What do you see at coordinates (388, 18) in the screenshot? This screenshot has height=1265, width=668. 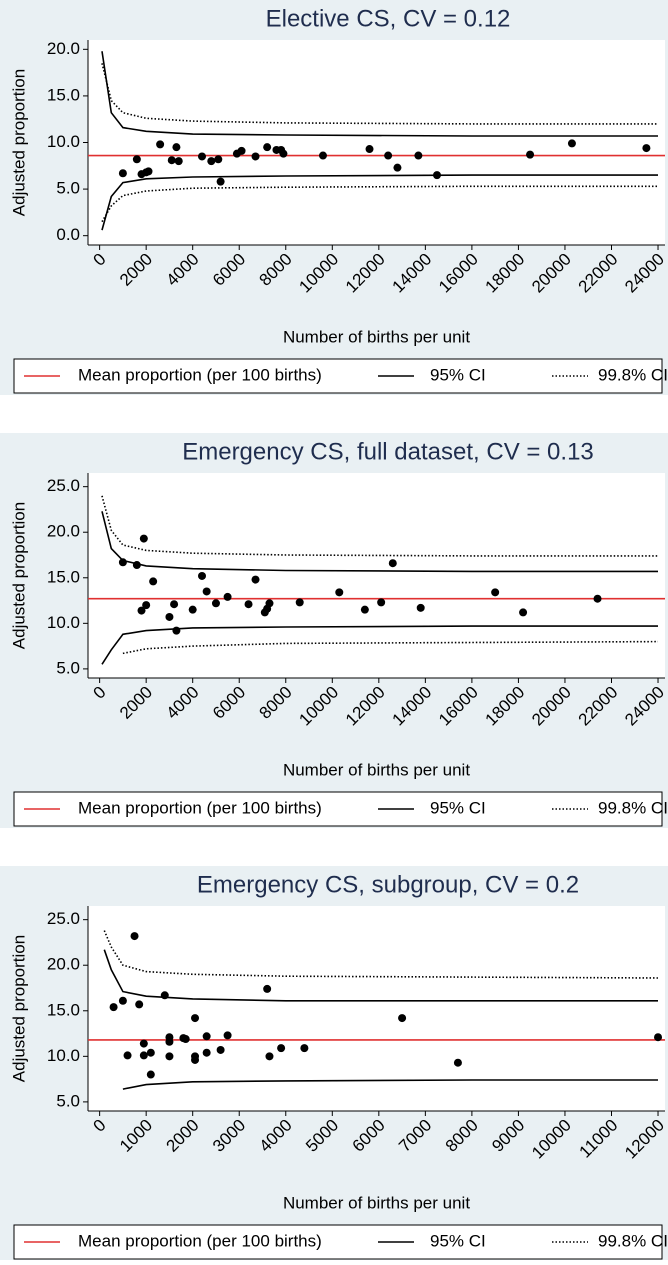 I see `chart-title: Elective CS, CV = 0.12` at bounding box center [388, 18].